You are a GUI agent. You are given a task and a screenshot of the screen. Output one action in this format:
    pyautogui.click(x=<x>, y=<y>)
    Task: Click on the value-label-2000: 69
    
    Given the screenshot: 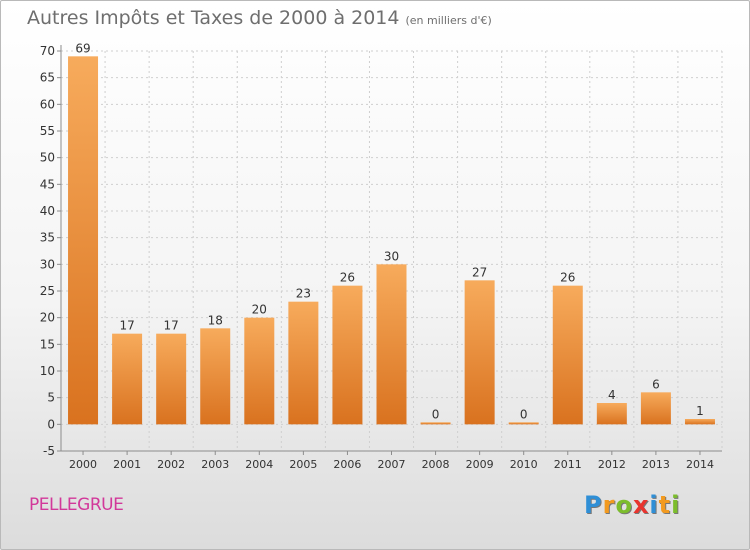 What is the action you would take?
    pyautogui.click(x=82, y=48)
    